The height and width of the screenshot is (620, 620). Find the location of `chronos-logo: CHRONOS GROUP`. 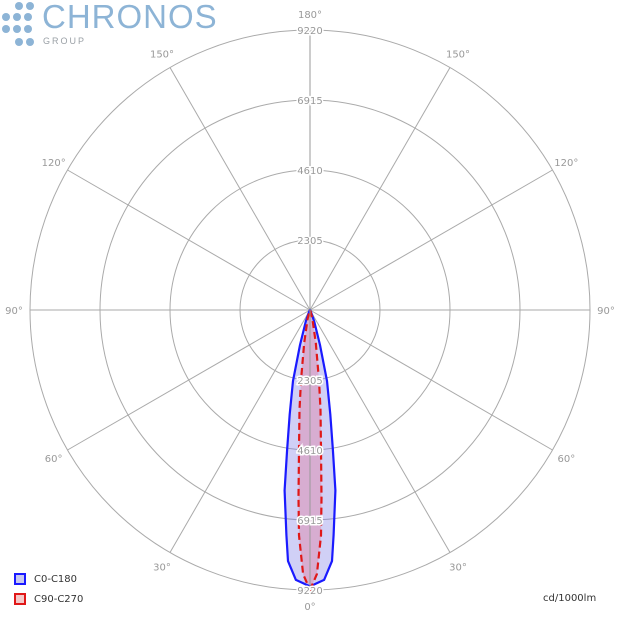

chronos-logo: CHRONOS GROUP is located at coordinates (130, 25).